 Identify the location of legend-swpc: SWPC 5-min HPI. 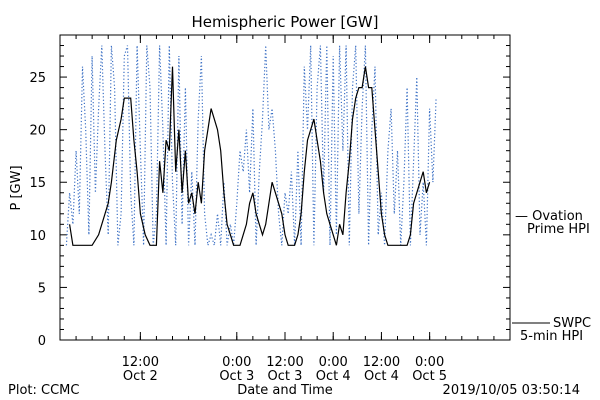
(551, 330).